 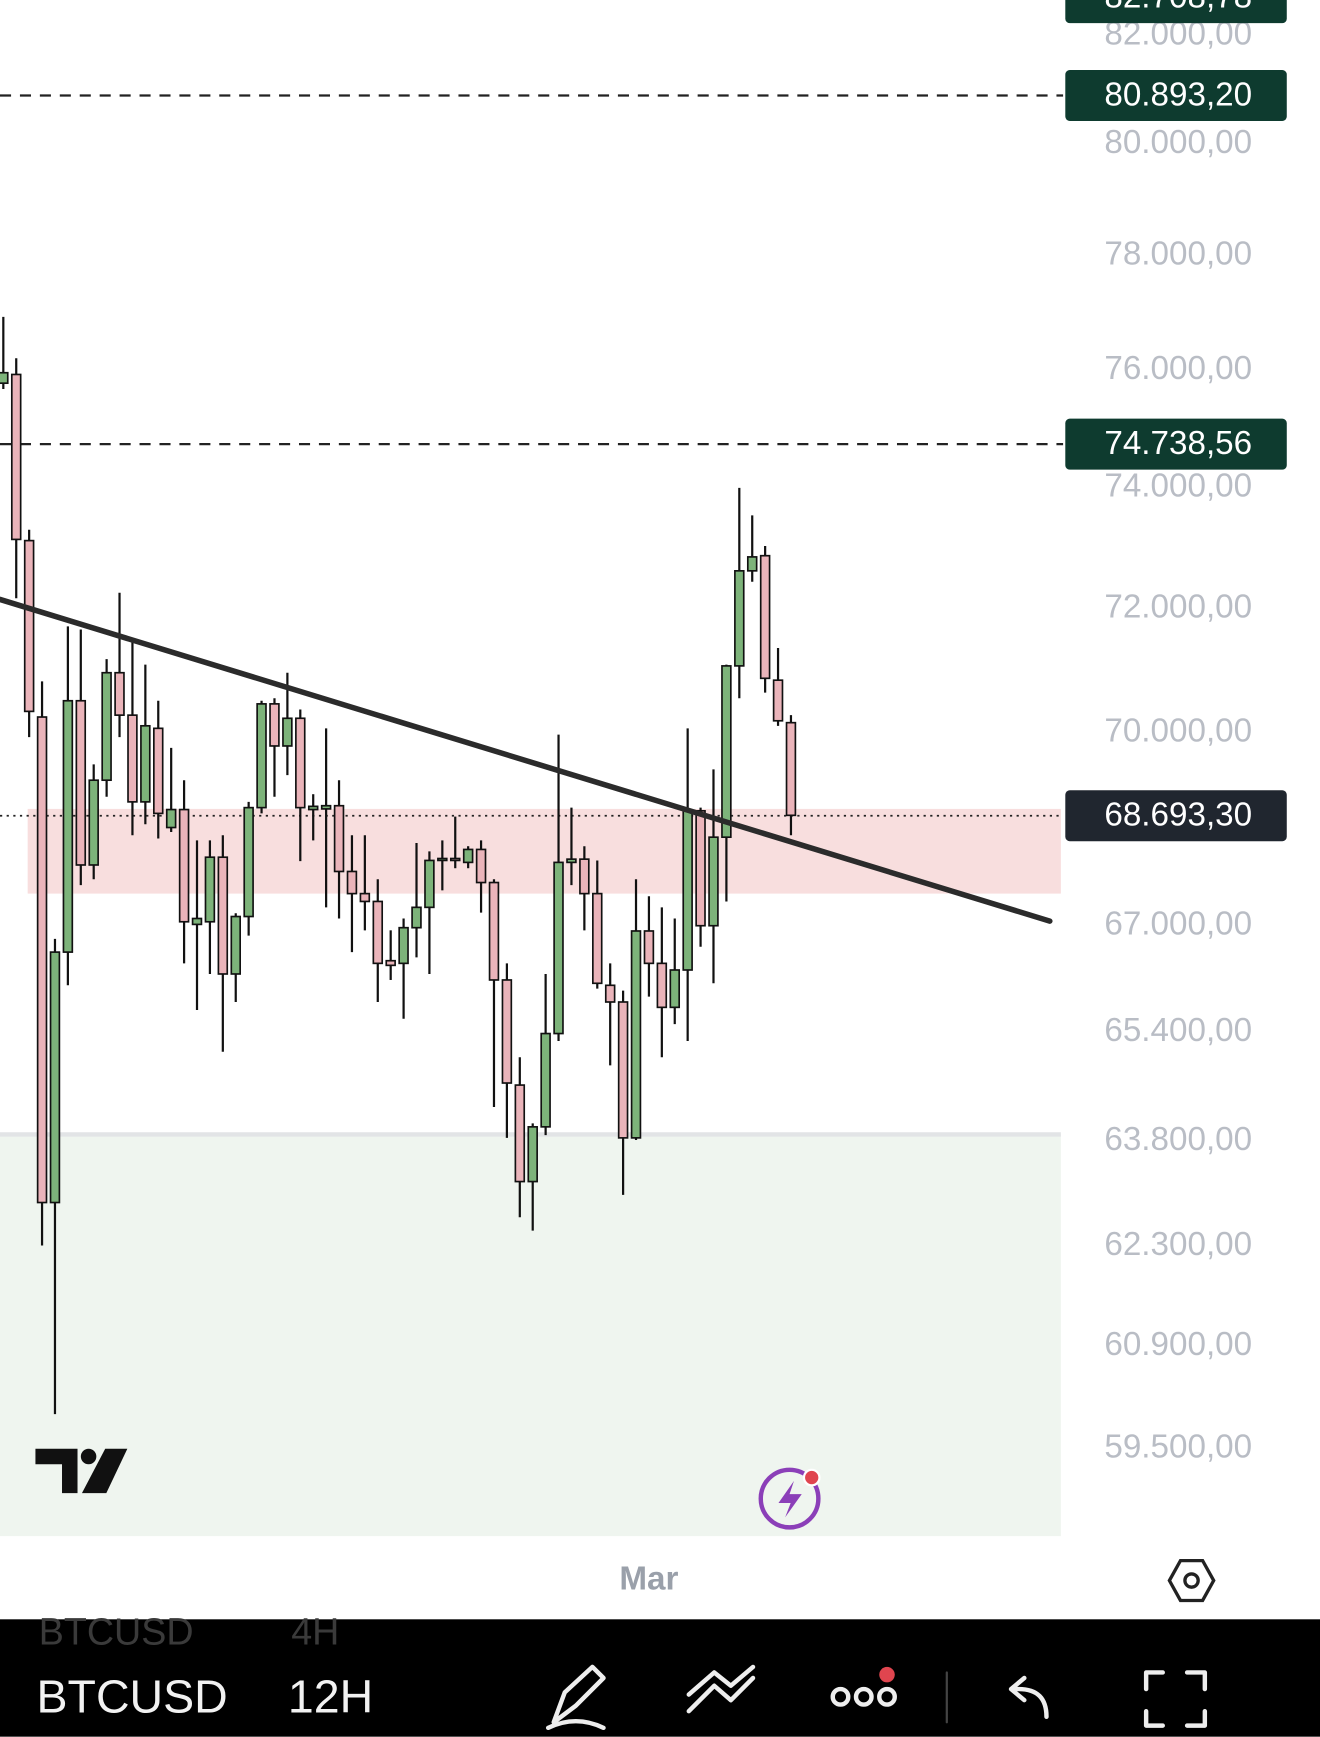 What do you see at coordinates (1178, 731) in the screenshot?
I see `y-tick-label: 70.000,00` at bounding box center [1178, 731].